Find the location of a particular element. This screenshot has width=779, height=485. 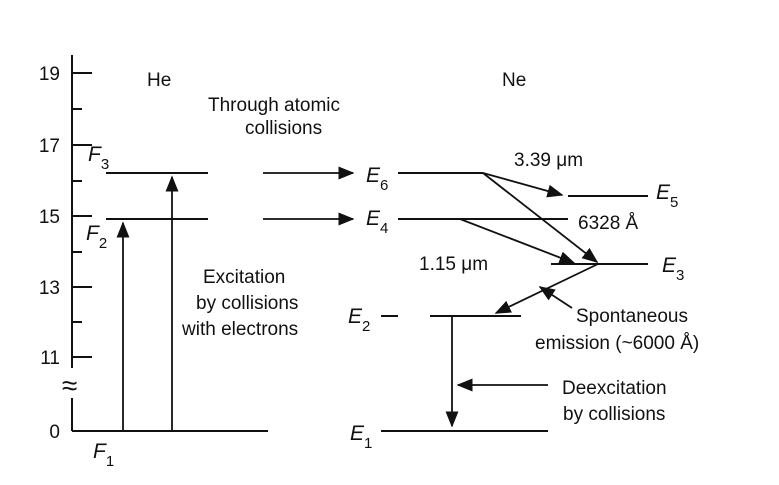

transfer-label-line2: collisions is located at coordinates (283, 128).